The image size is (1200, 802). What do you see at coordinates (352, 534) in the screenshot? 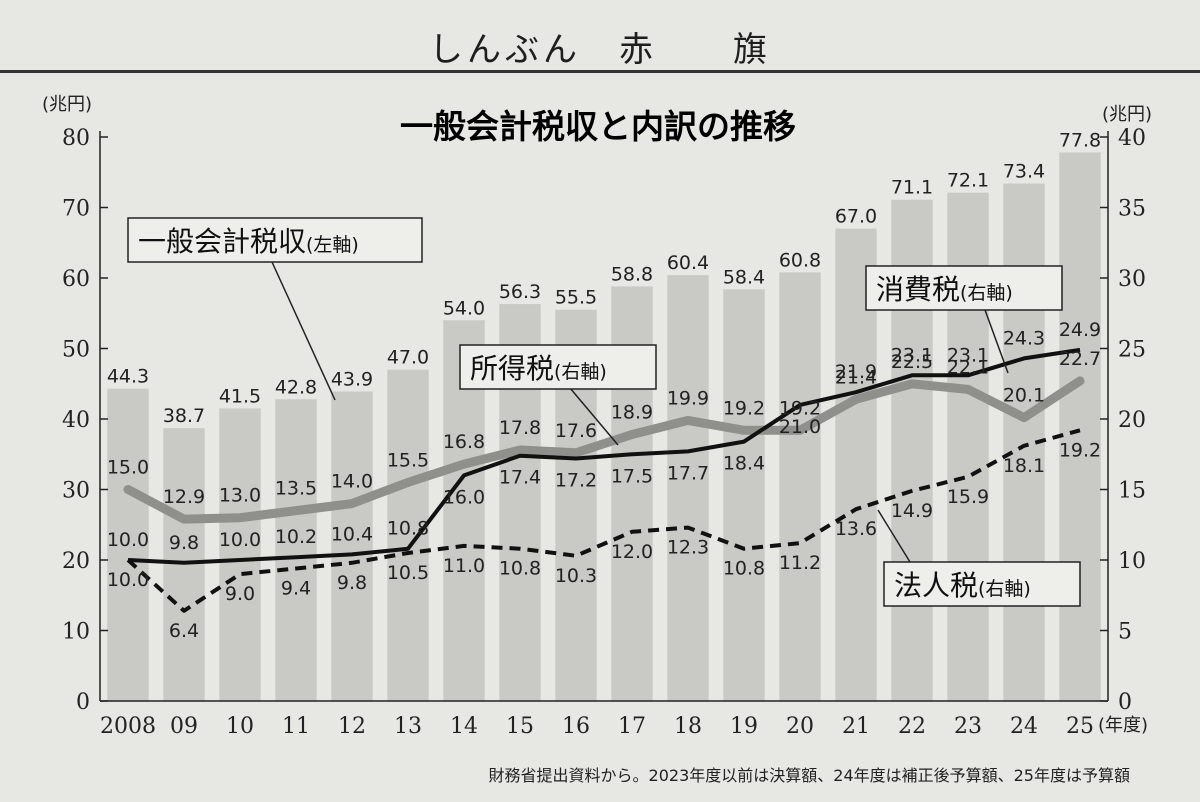
I see `consumption-tax-value-label: 10.4` at bounding box center [352, 534].